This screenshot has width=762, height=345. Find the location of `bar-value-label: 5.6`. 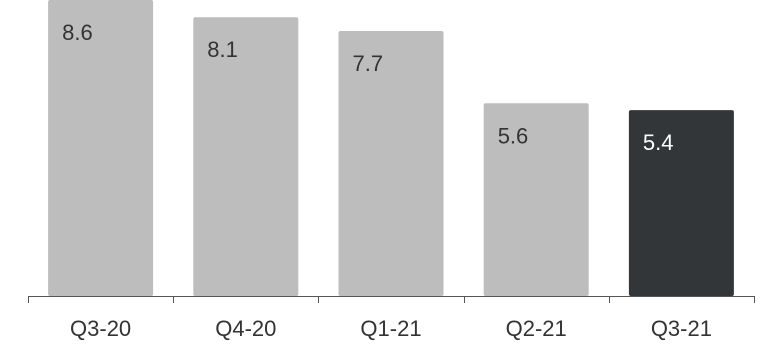

bar-value-label: 5.6 is located at coordinates (513, 135).